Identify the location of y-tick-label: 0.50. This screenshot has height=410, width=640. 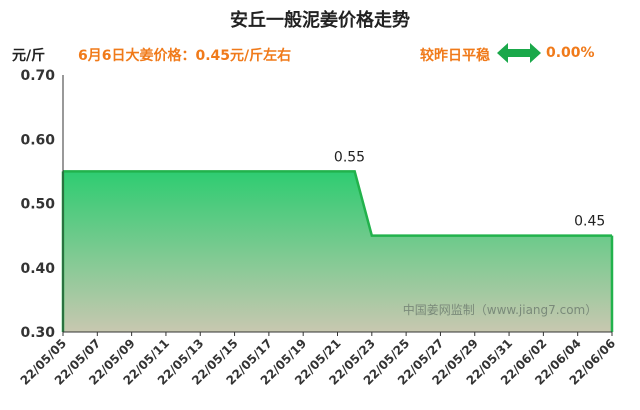
(37, 205).